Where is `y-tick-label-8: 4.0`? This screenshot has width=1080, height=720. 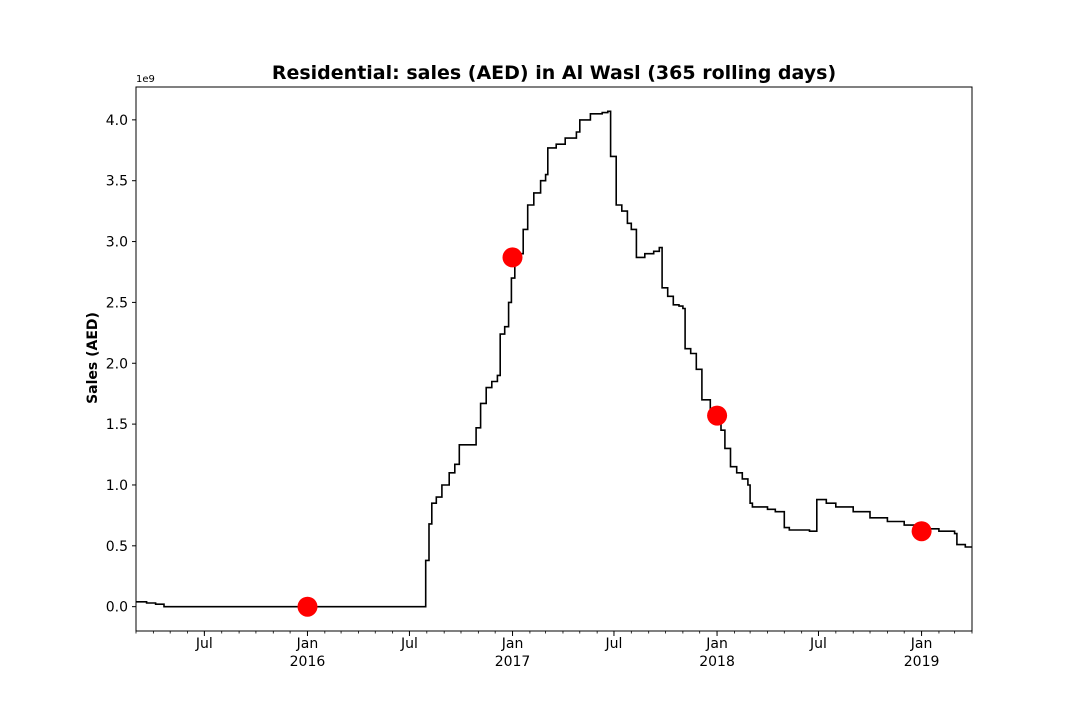
y-tick-label-8: 4.0 is located at coordinates (117, 121).